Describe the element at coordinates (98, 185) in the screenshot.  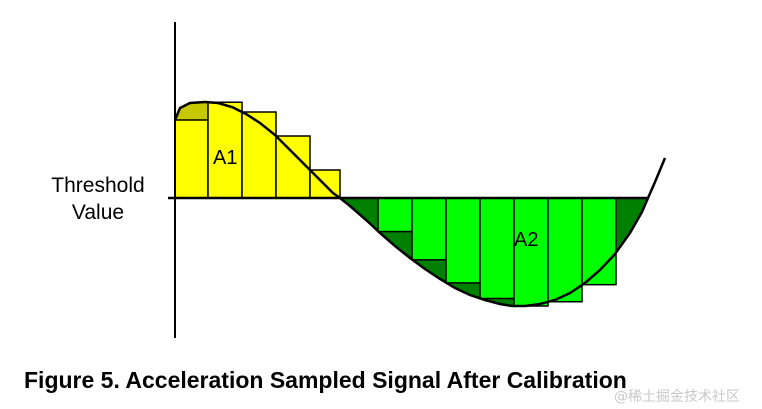
I see `threshold-label-line1: Threshold` at that location.